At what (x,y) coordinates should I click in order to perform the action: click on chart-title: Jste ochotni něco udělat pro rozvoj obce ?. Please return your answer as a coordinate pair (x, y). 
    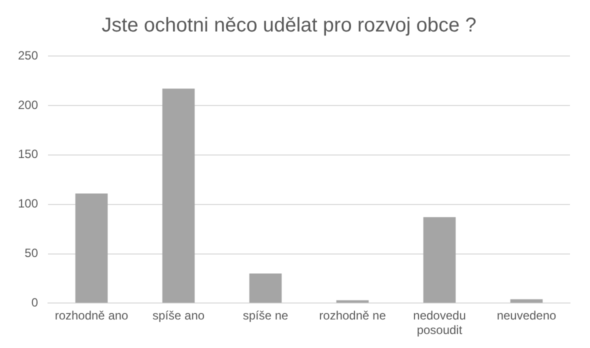
    Looking at the image, I should click on (289, 25).